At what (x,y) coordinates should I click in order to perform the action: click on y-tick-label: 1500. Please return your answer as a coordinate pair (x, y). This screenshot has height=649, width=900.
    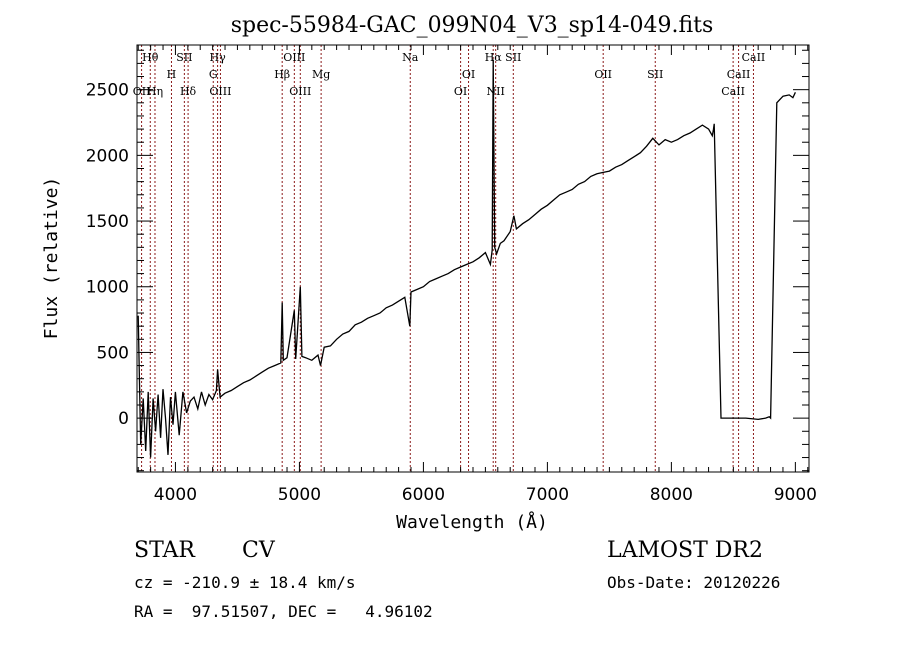
    Looking at the image, I should click on (107, 222).